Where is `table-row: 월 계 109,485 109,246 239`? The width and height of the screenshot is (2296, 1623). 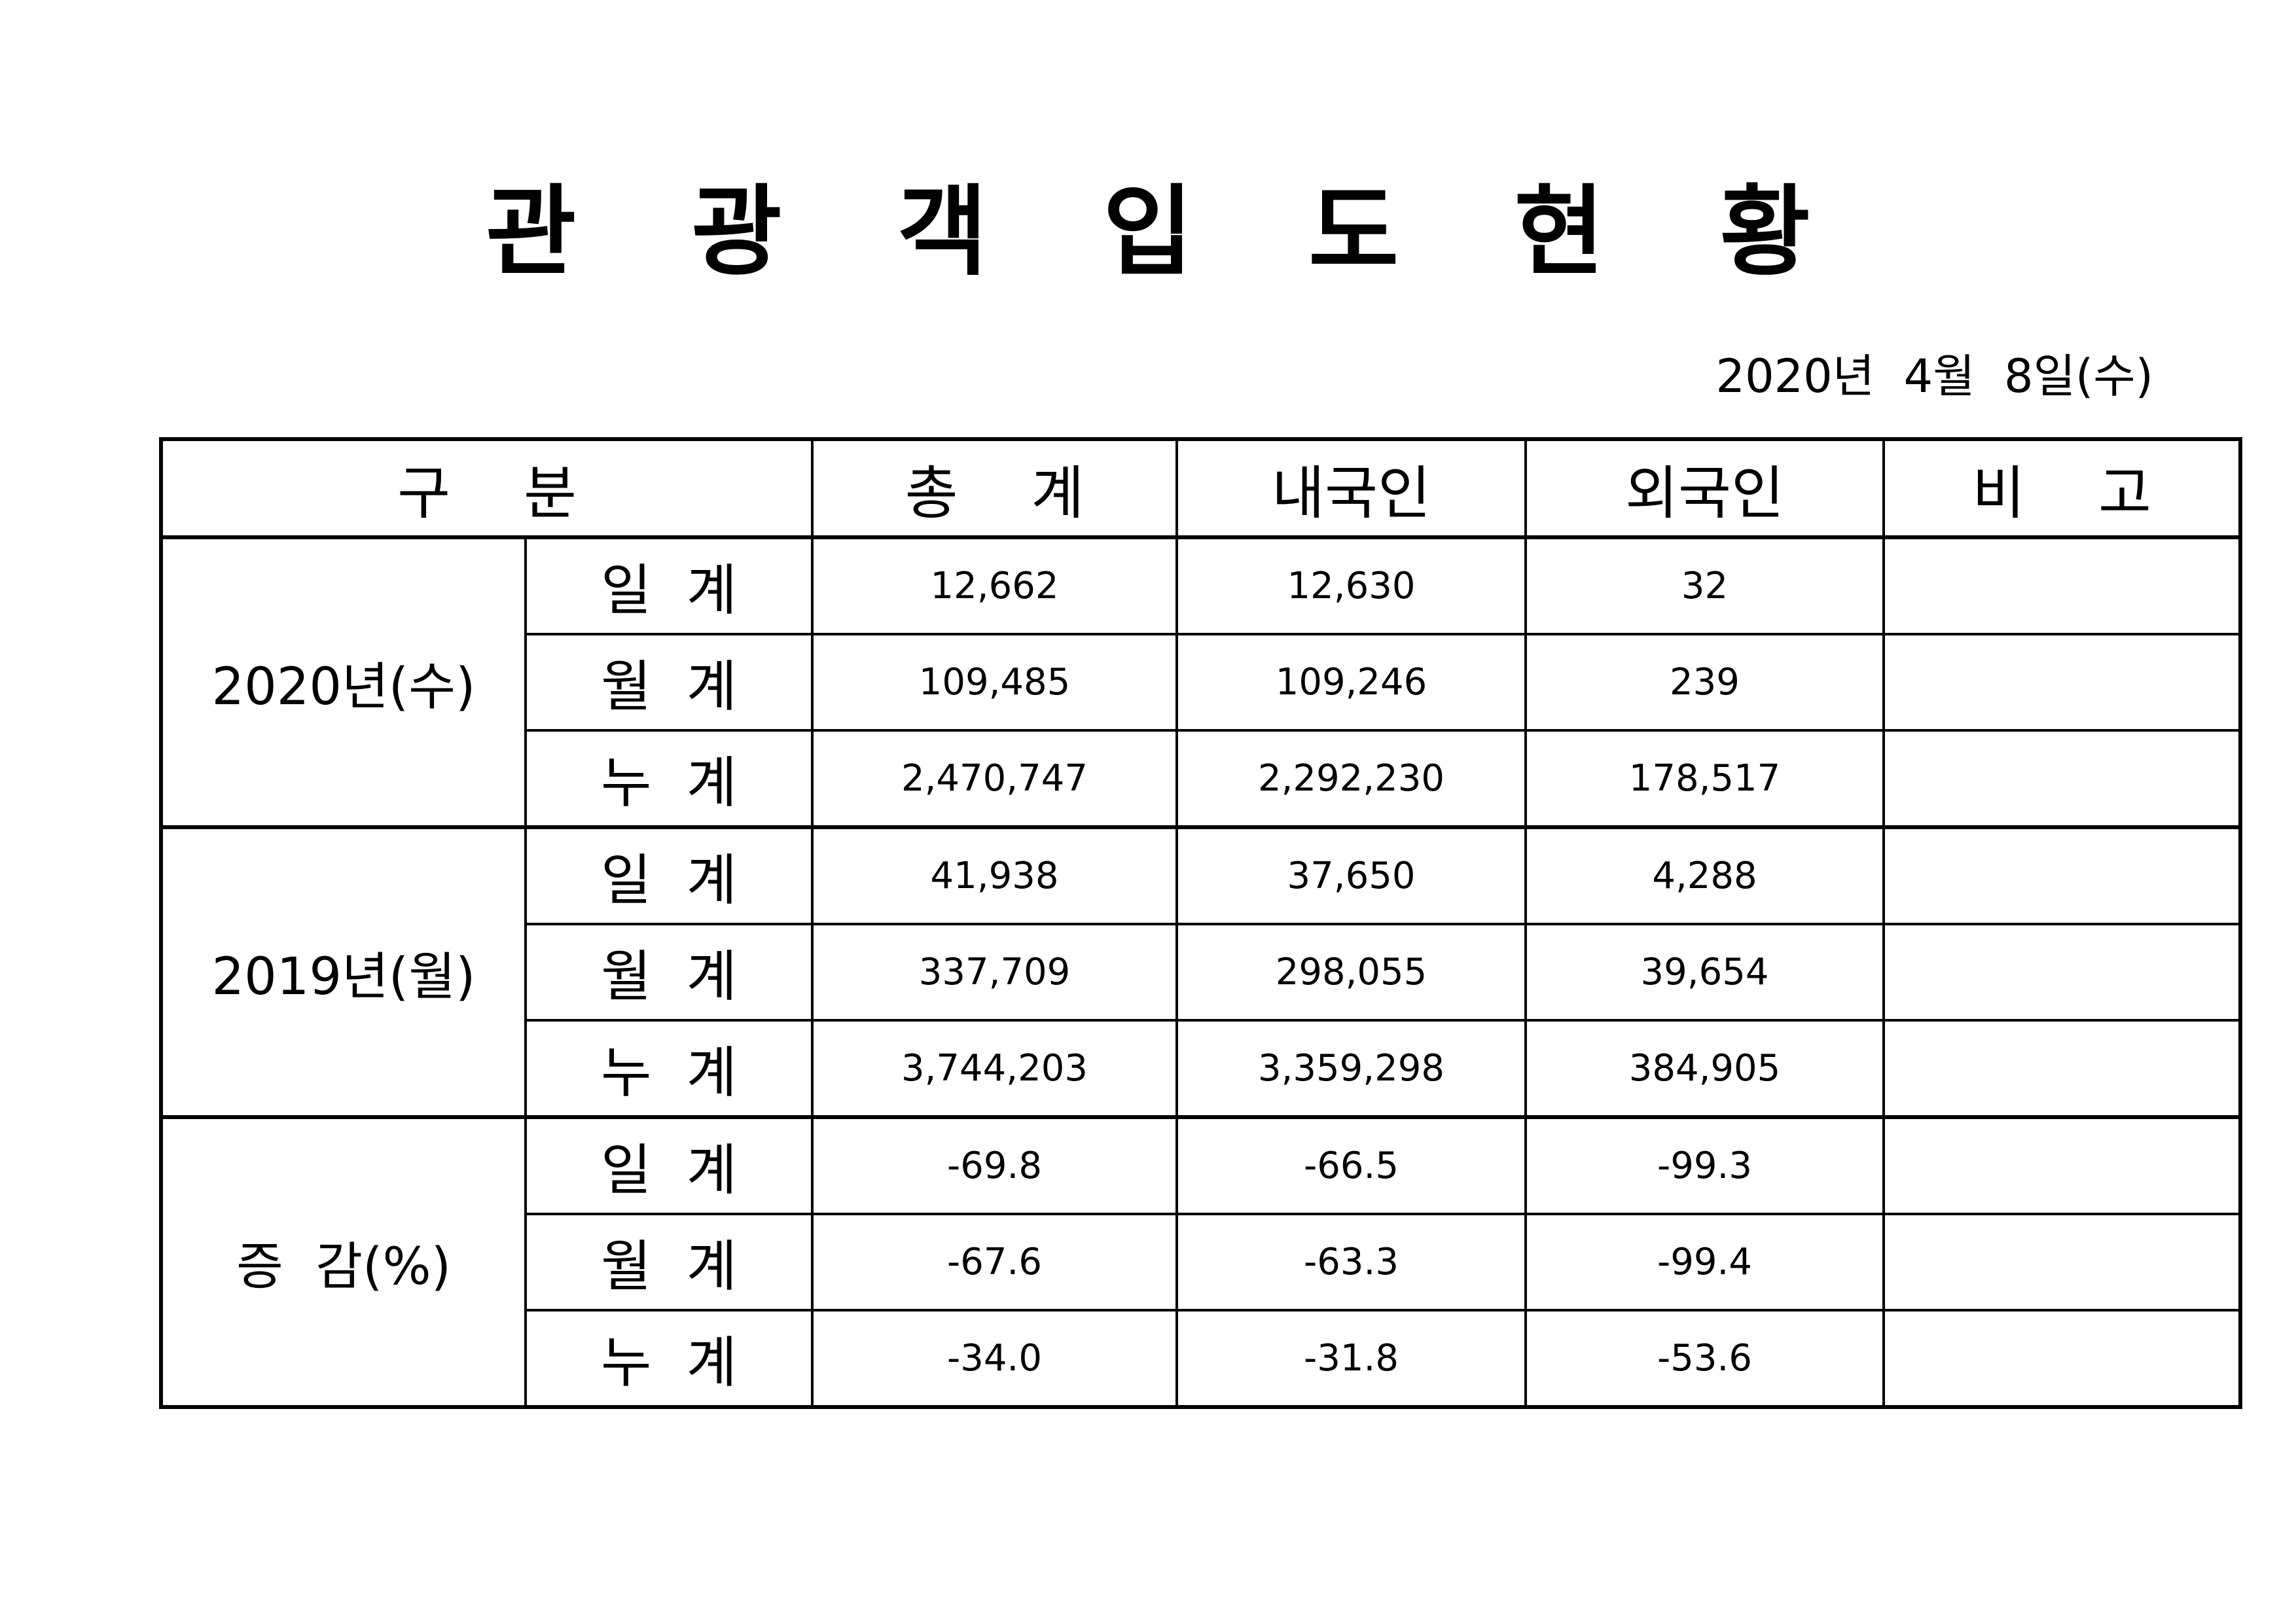 table-row: 월 계 109,485 109,246 239 is located at coordinates (1201, 682).